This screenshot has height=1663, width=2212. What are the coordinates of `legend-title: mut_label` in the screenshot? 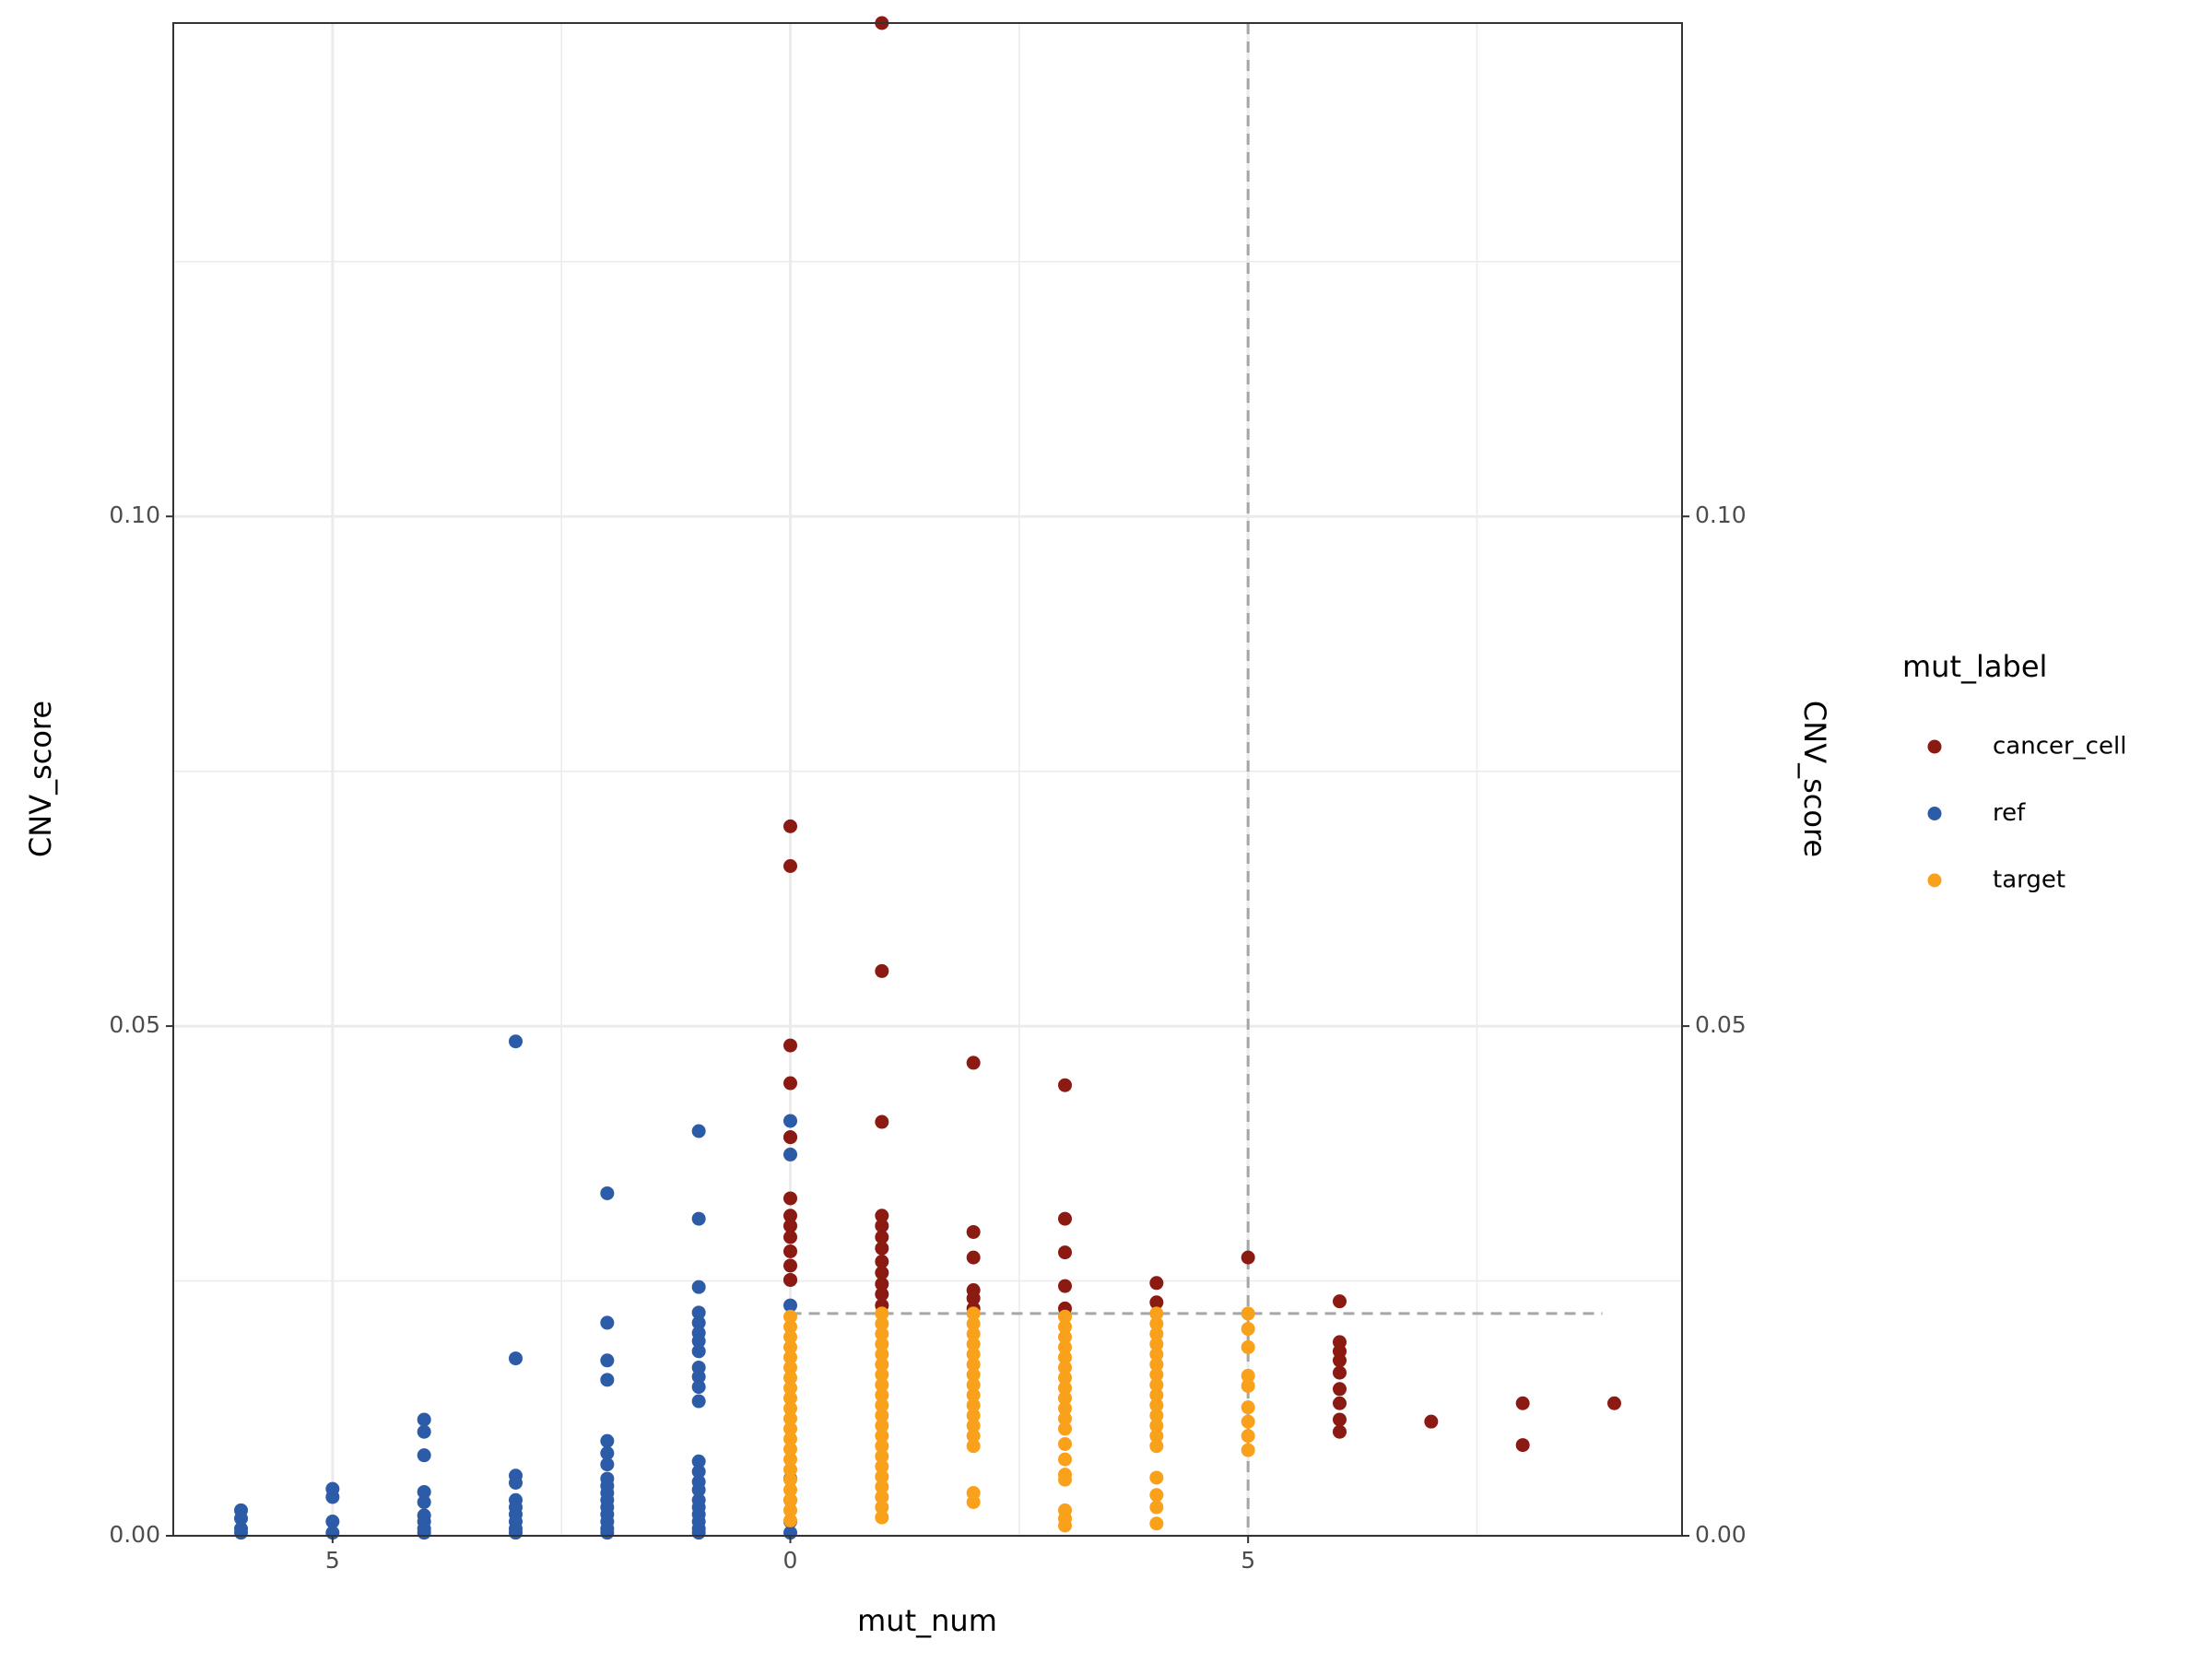 It's located at (1974, 666).